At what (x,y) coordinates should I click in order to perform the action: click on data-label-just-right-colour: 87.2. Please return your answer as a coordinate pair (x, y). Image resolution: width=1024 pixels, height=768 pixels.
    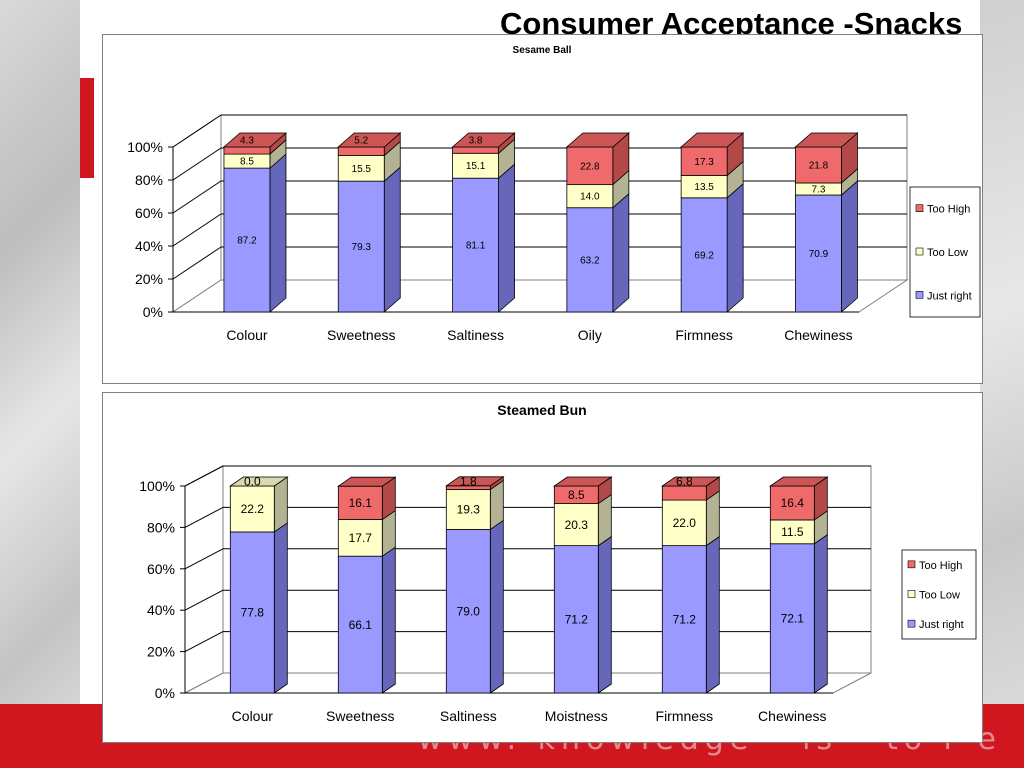
    Looking at the image, I should click on (247, 241).